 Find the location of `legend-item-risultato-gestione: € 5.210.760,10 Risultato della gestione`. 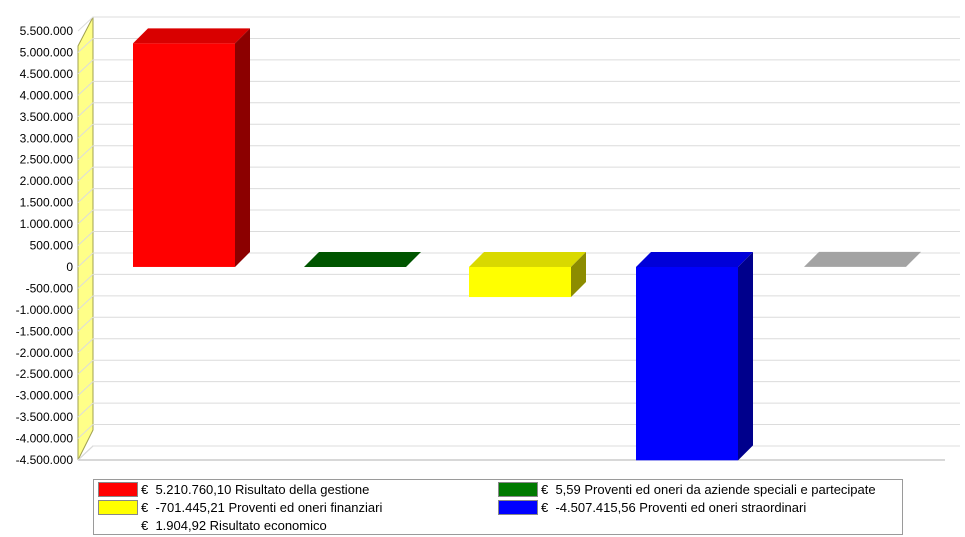

legend-item-risultato-gestione: € 5.210.760,10 Risultato della gestione is located at coordinates (233, 489).